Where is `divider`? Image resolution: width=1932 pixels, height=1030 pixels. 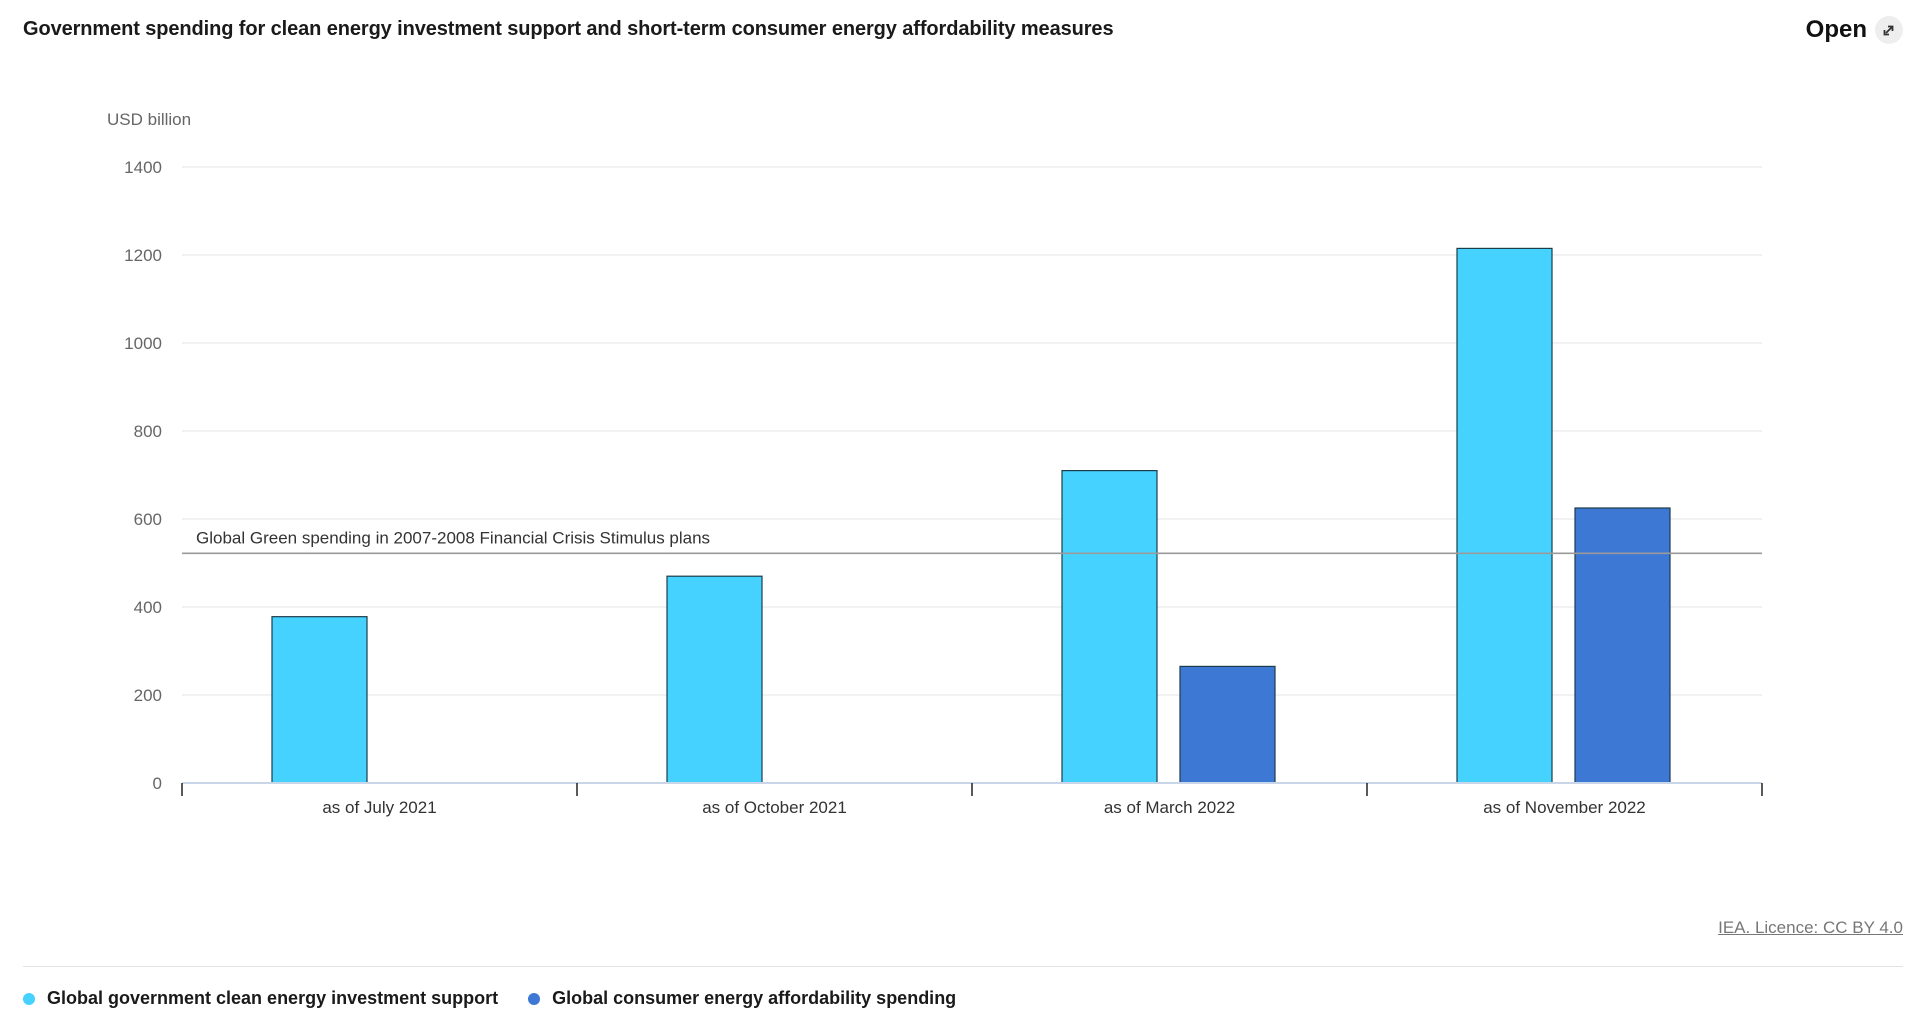 divider is located at coordinates (963, 966).